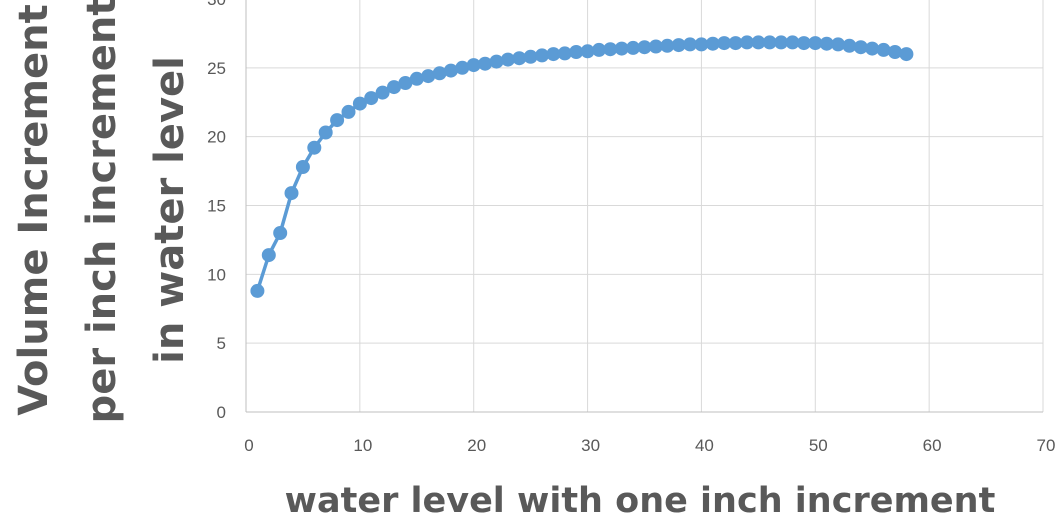  I want to click on y-tick-labels: 0 5 10 15 20 25 30, so click(216, 211).